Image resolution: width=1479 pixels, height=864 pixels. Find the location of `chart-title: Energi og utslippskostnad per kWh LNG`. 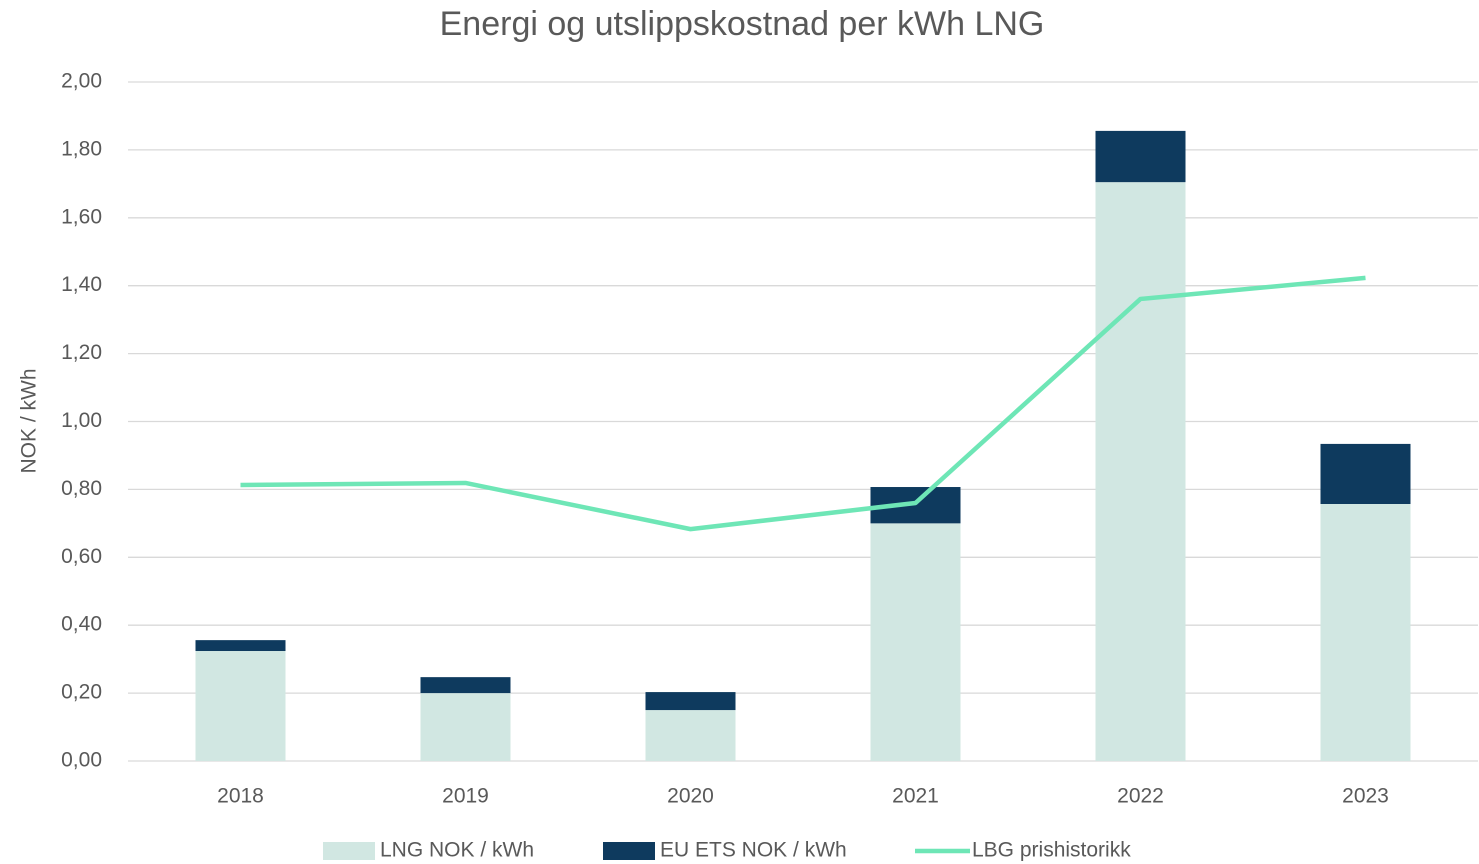

chart-title: Energi og utslippskostnad per kWh LNG is located at coordinates (742, 24).